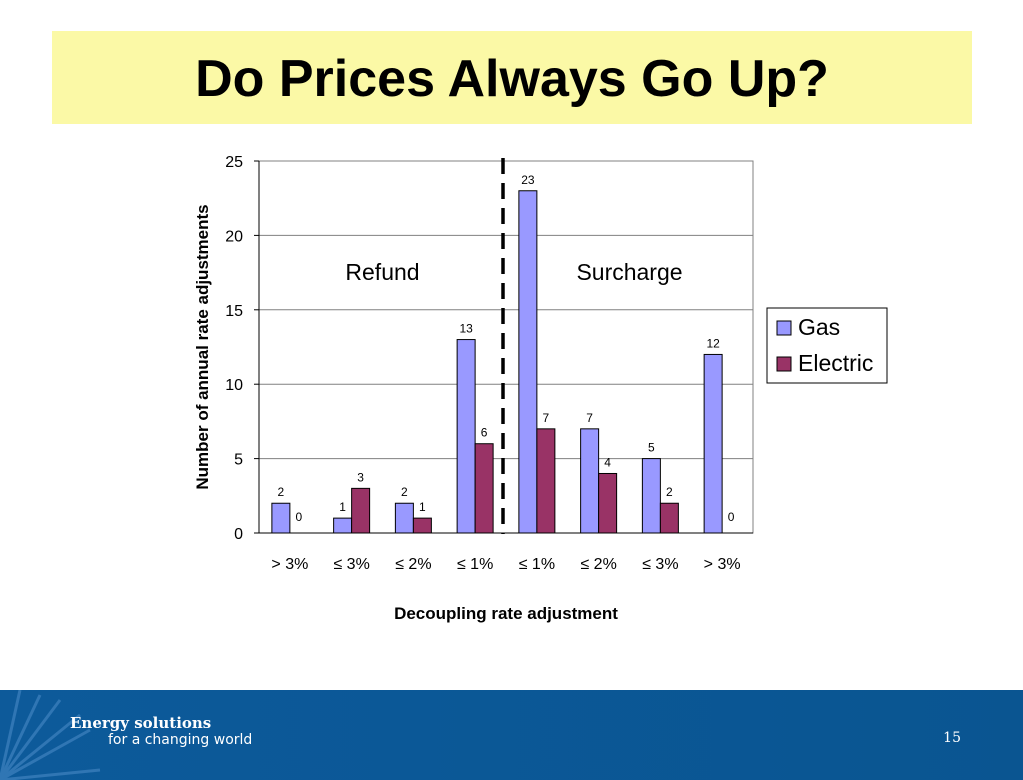 The height and width of the screenshot is (780, 1023). Describe the element at coordinates (234, 236) in the screenshot. I see `y-tick-label: 20` at that location.